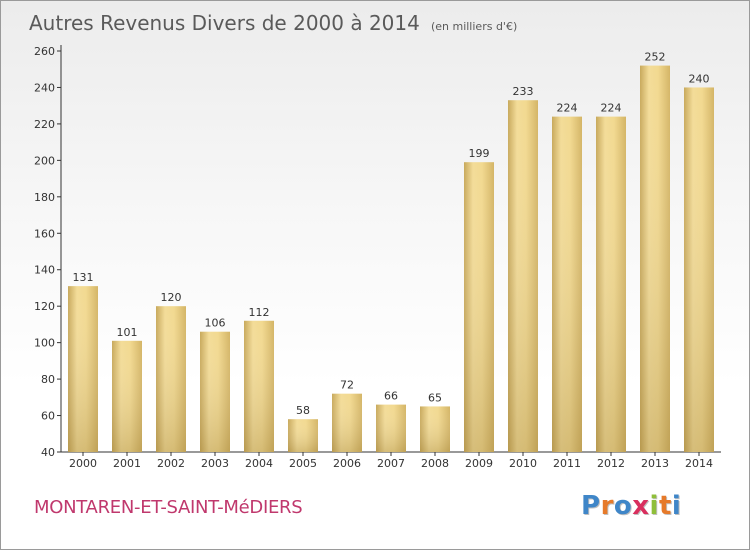  I want to click on x-tick-label: 2005, so click(303, 463).